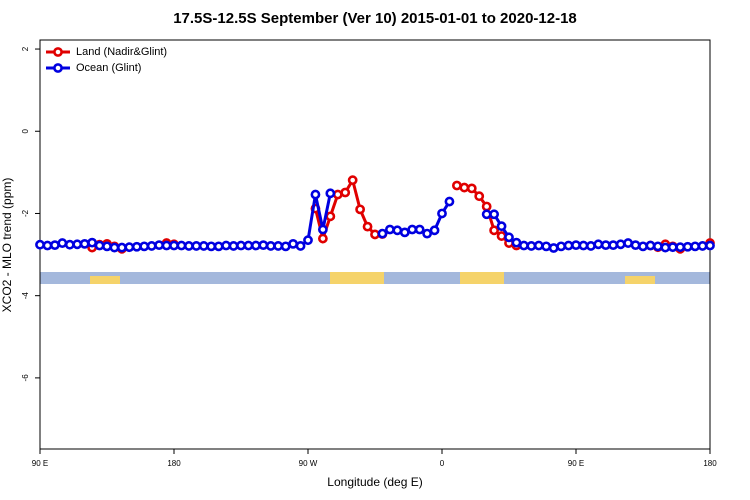  What do you see at coordinates (25, 378) in the screenshot?
I see `y-tick-label: -6` at bounding box center [25, 378].